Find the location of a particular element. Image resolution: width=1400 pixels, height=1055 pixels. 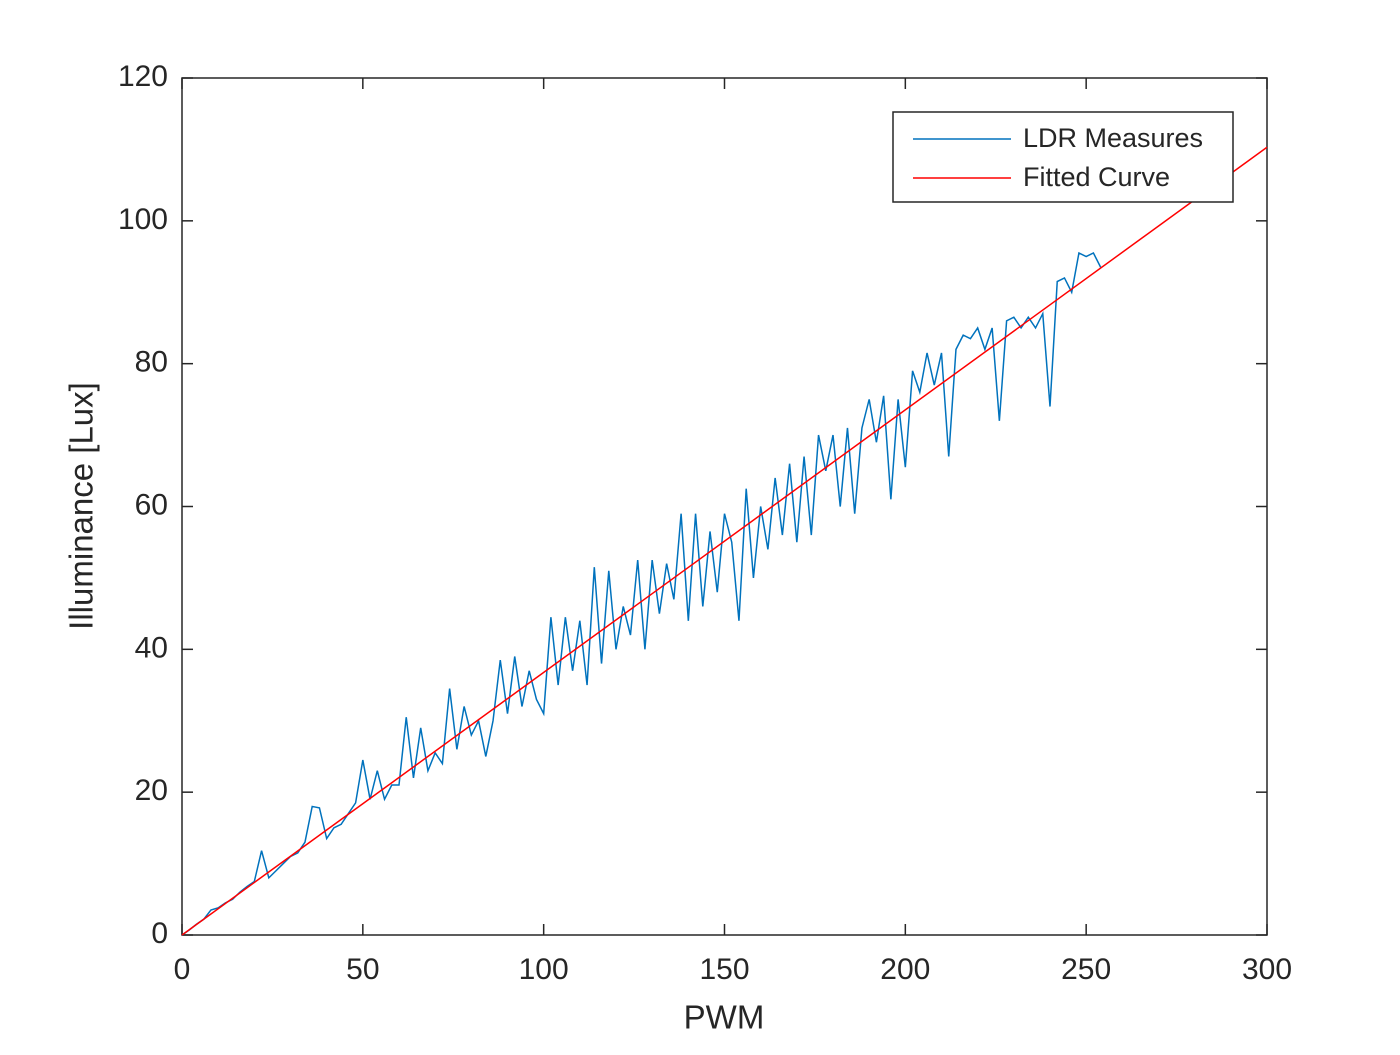

legend-box is located at coordinates (1063, 157).